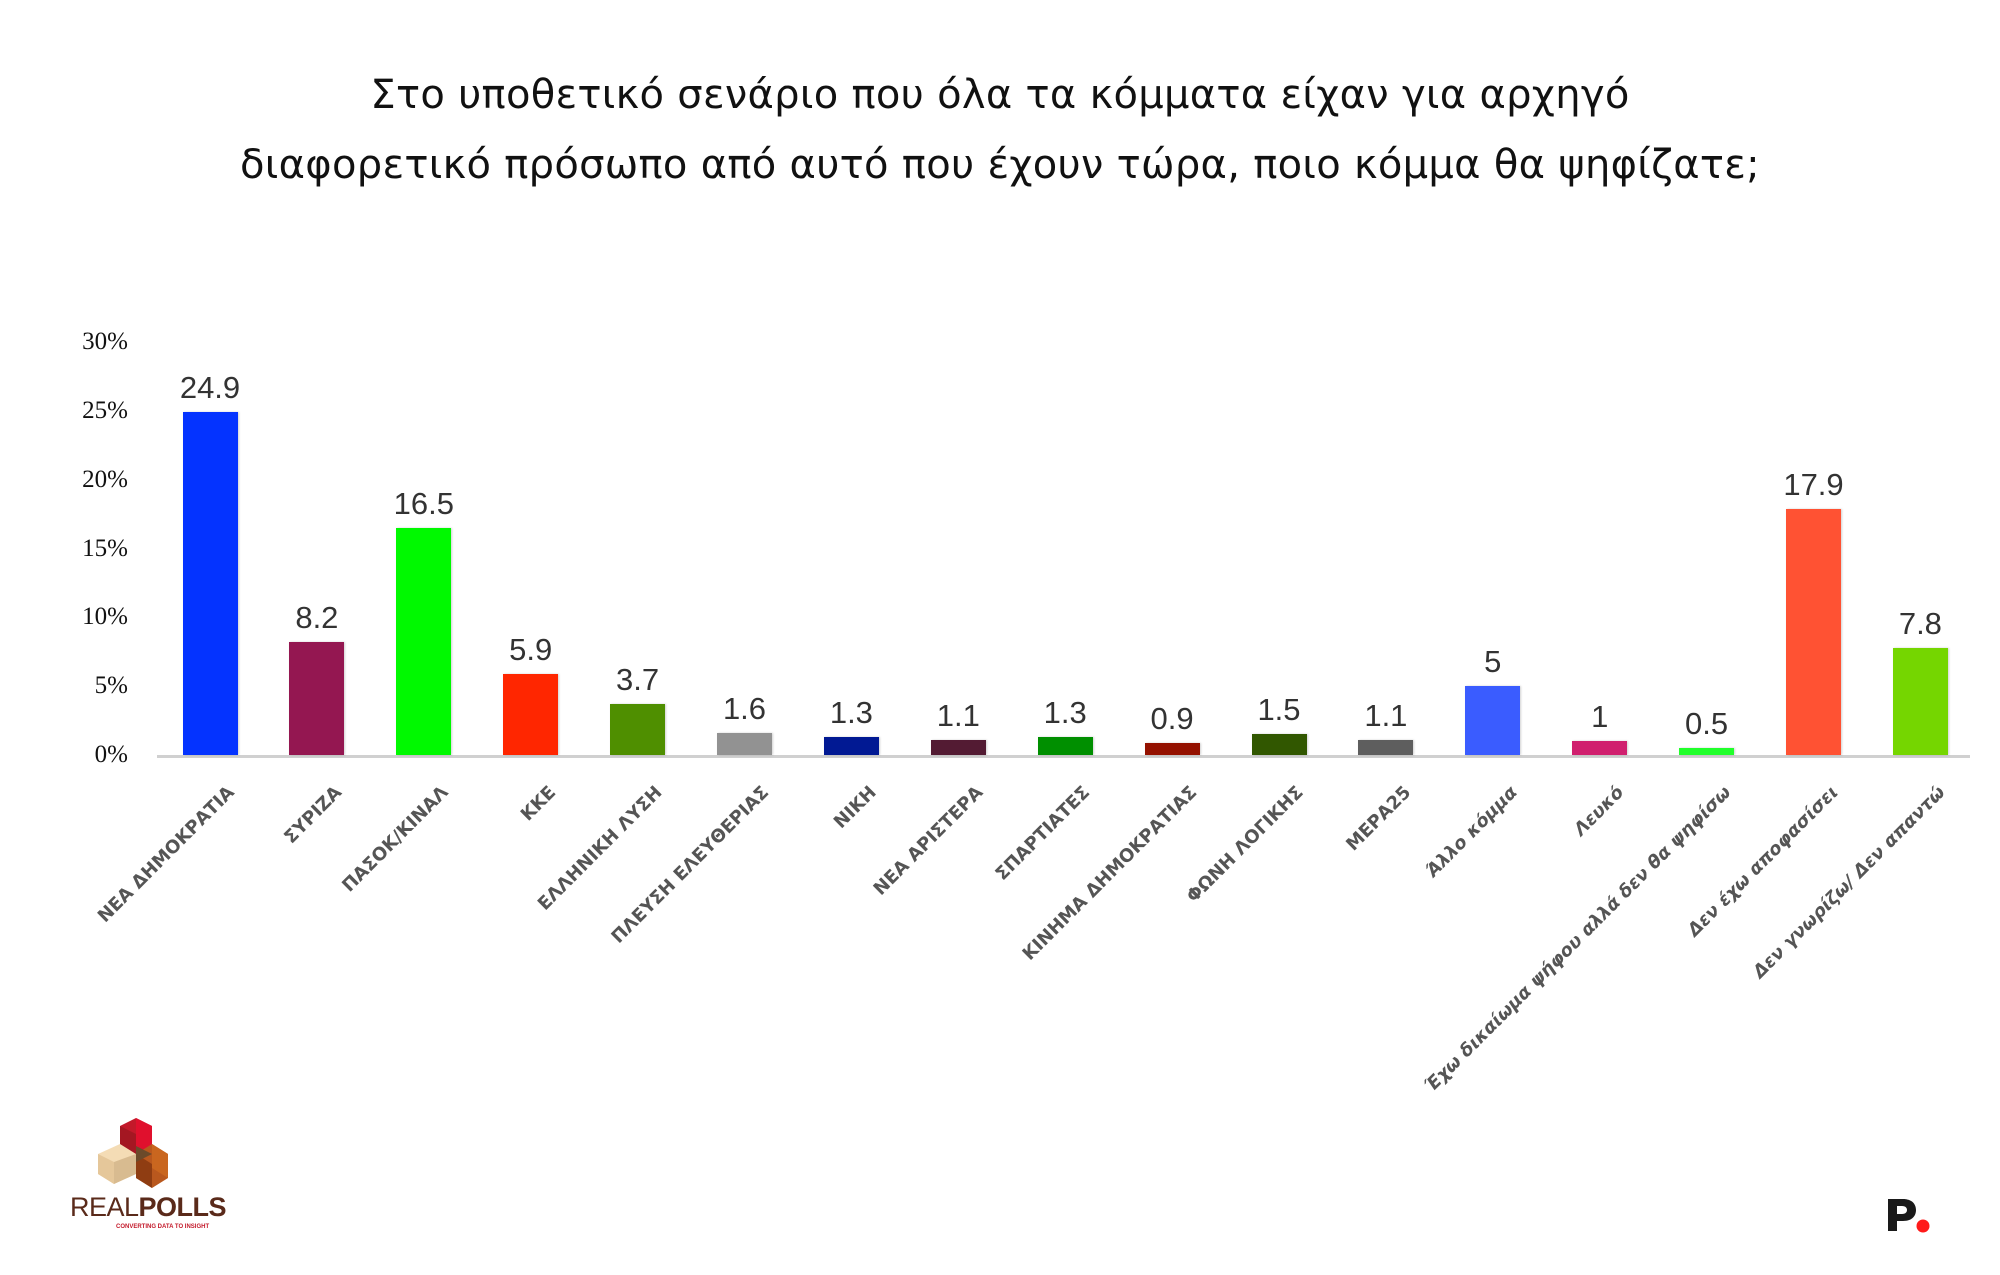 The image size is (2000, 1275). What do you see at coordinates (111, 754) in the screenshot?
I see `y-tick-label: 0%` at bounding box center [111, 754].